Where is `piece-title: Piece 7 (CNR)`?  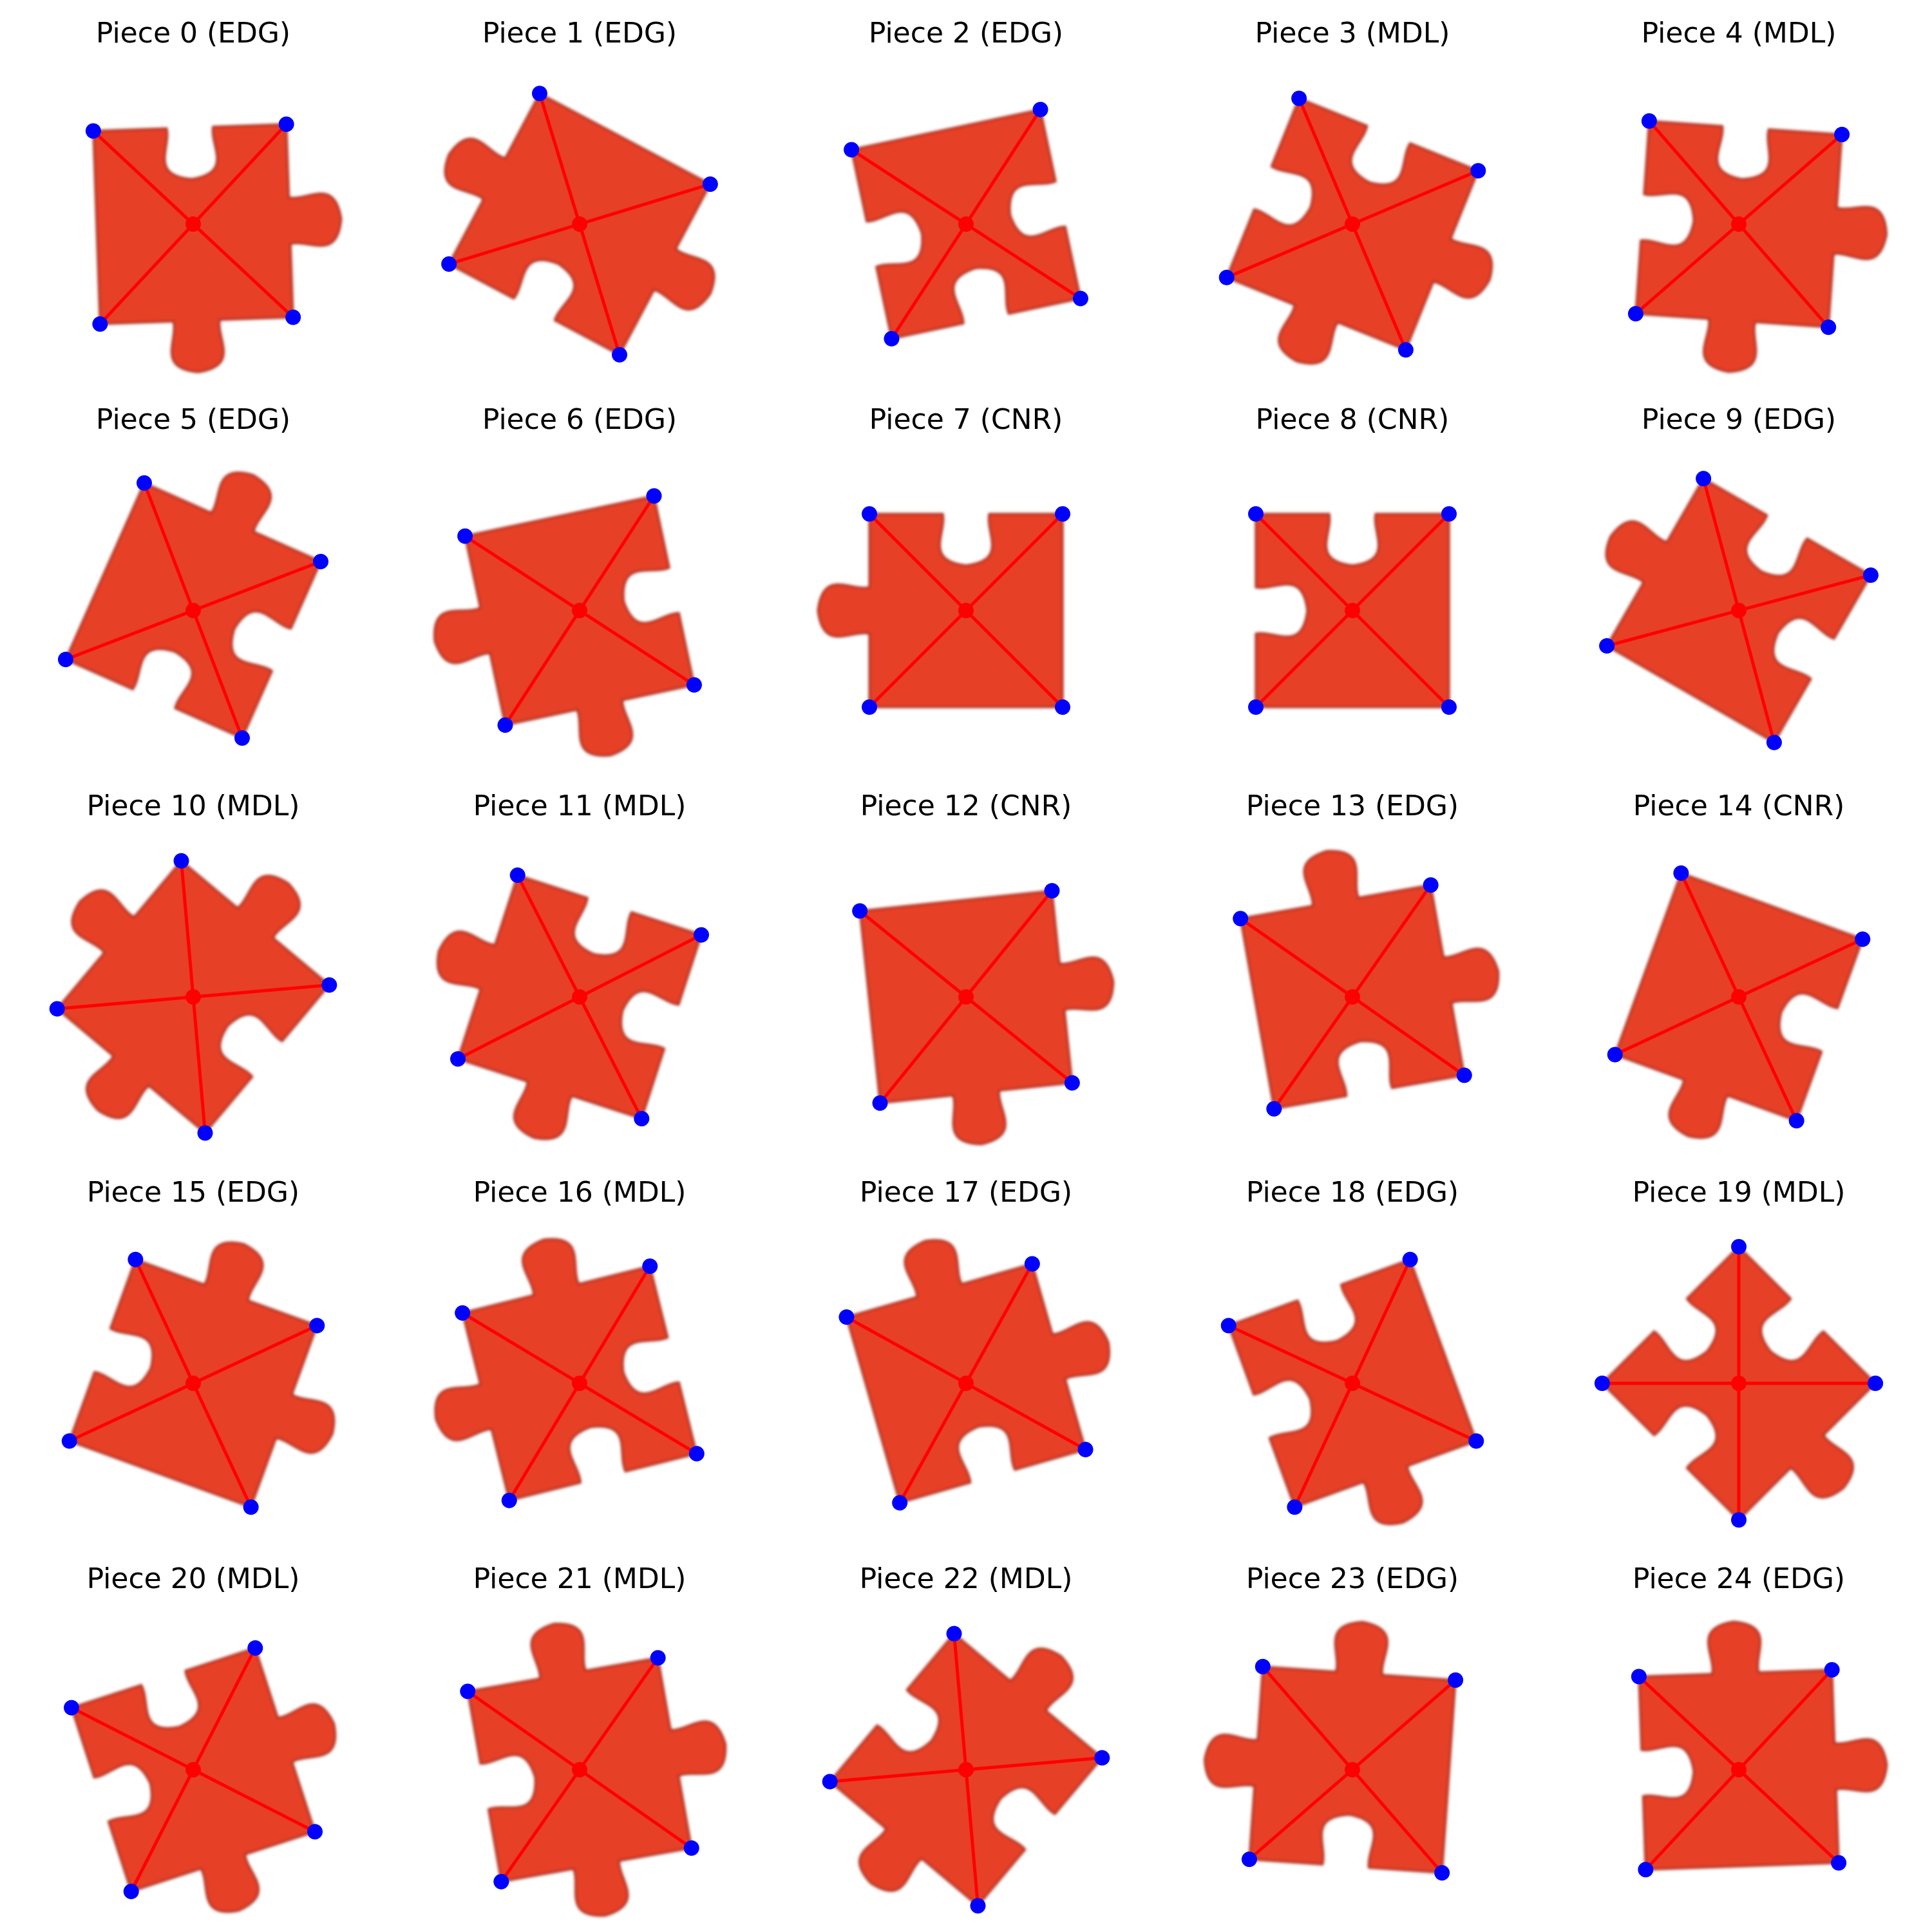
piece-title: Piece 7 (CNR) is located at coordinates (966, 419).